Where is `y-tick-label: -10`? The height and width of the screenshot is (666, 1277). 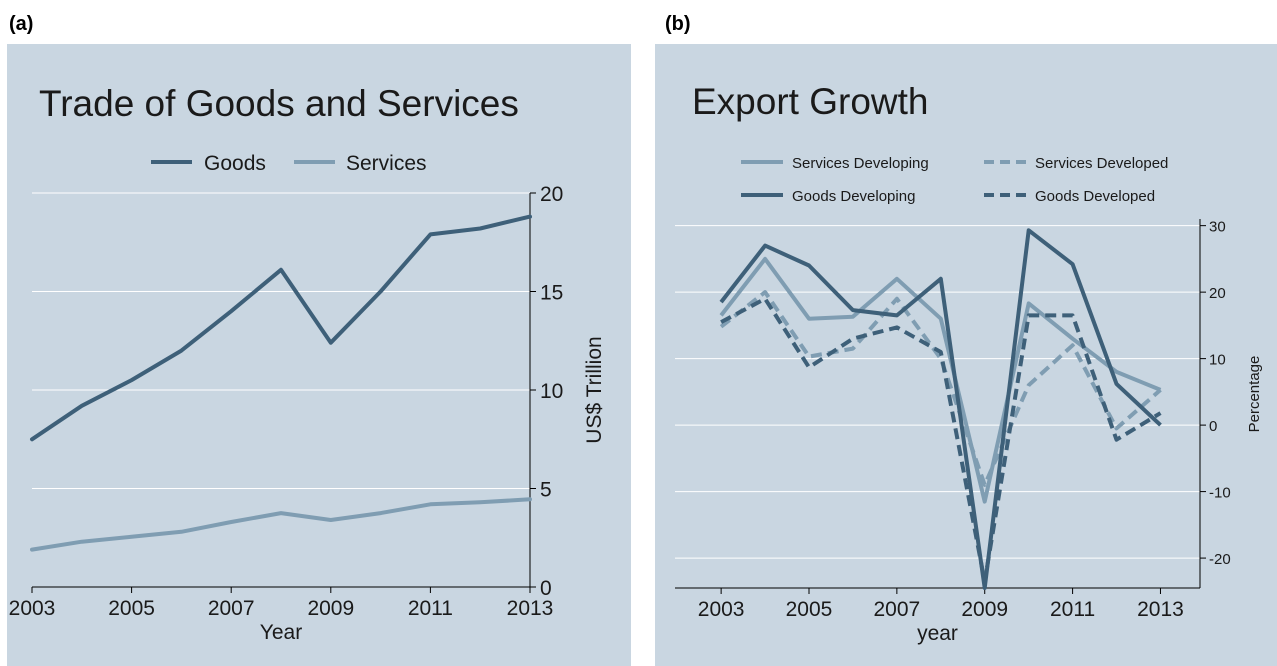 y-tick-label: -10 is located at coordinates (1220, 493).